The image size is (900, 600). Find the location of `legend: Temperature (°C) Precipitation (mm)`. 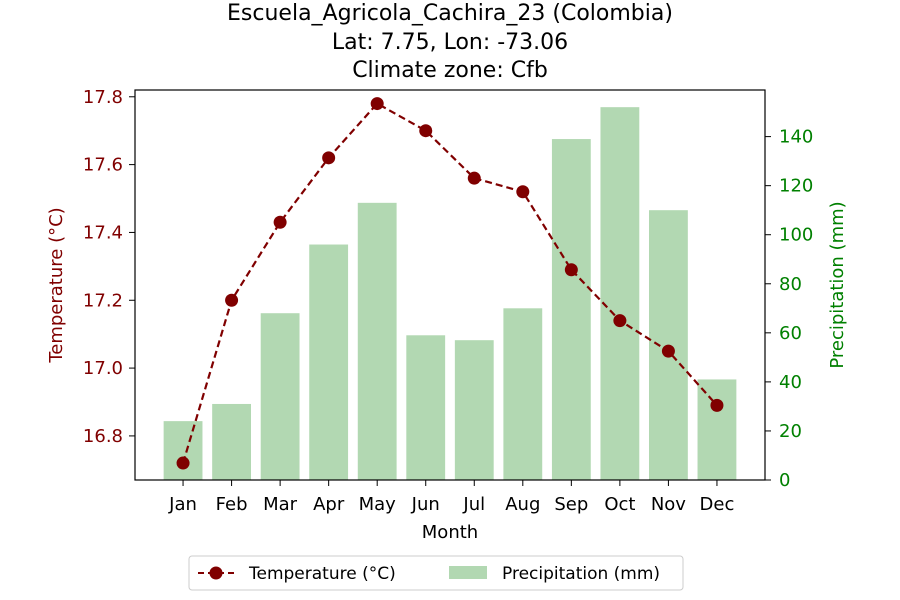

legend: Temperature (°C) Precipitation (mm) is located at coordinates (436, 573).